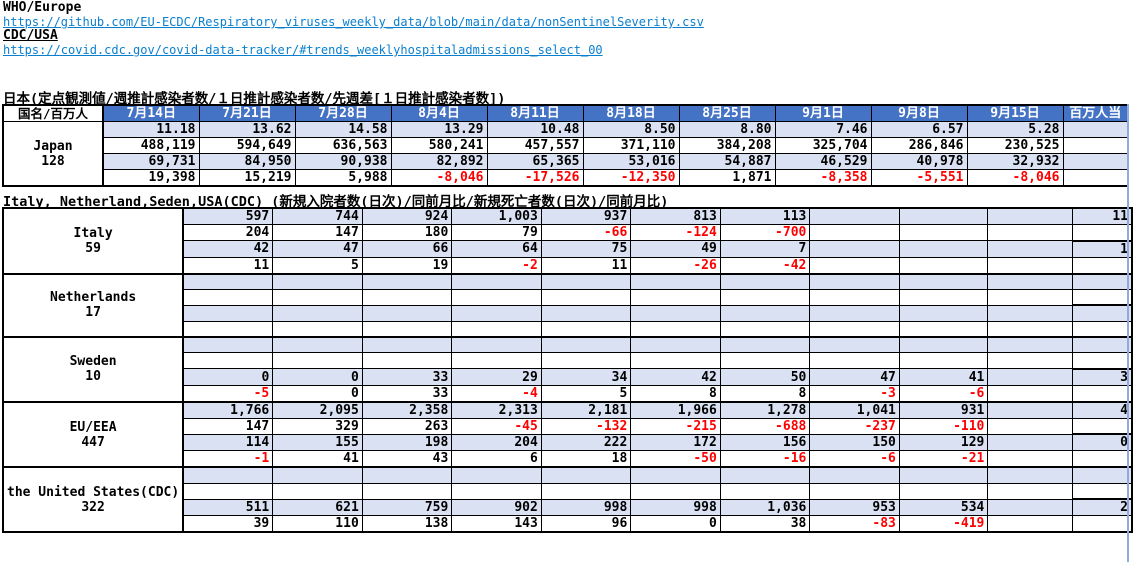 This screenshot has width=1133, height=562. What do you see at coordinates (727, 161) in the screenshot?
I see `data-cell: 54,887` at bounding box center [727, 161].